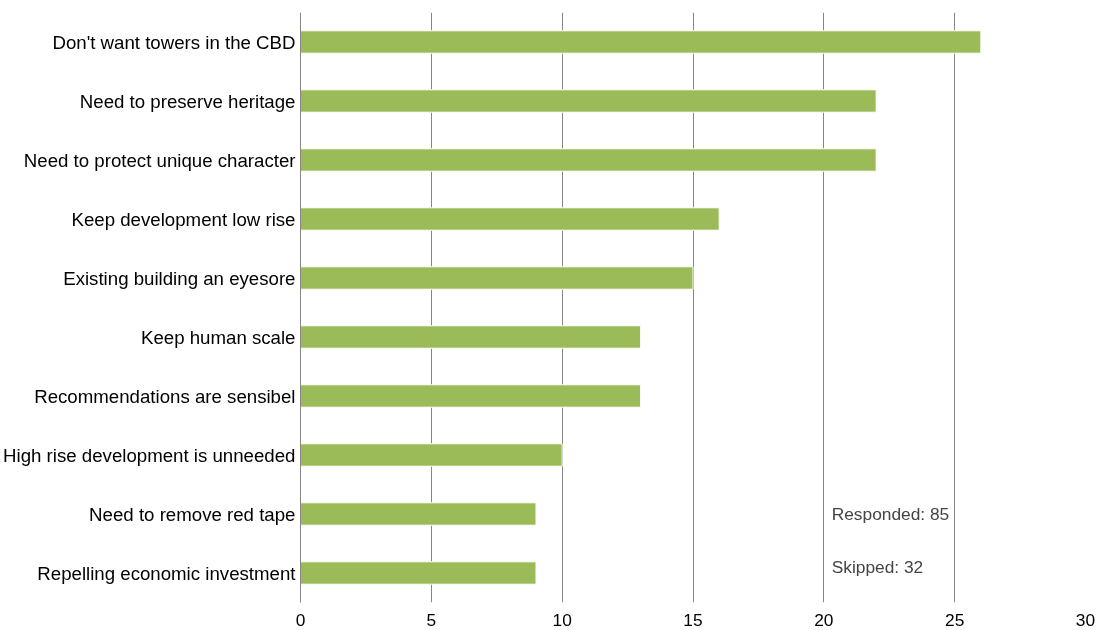 The width and height of the screenshot is (1102, 630). Describe the element at coordinates (890, 514) in the screenshot. I see `annotation: Responded: 85` at that location.